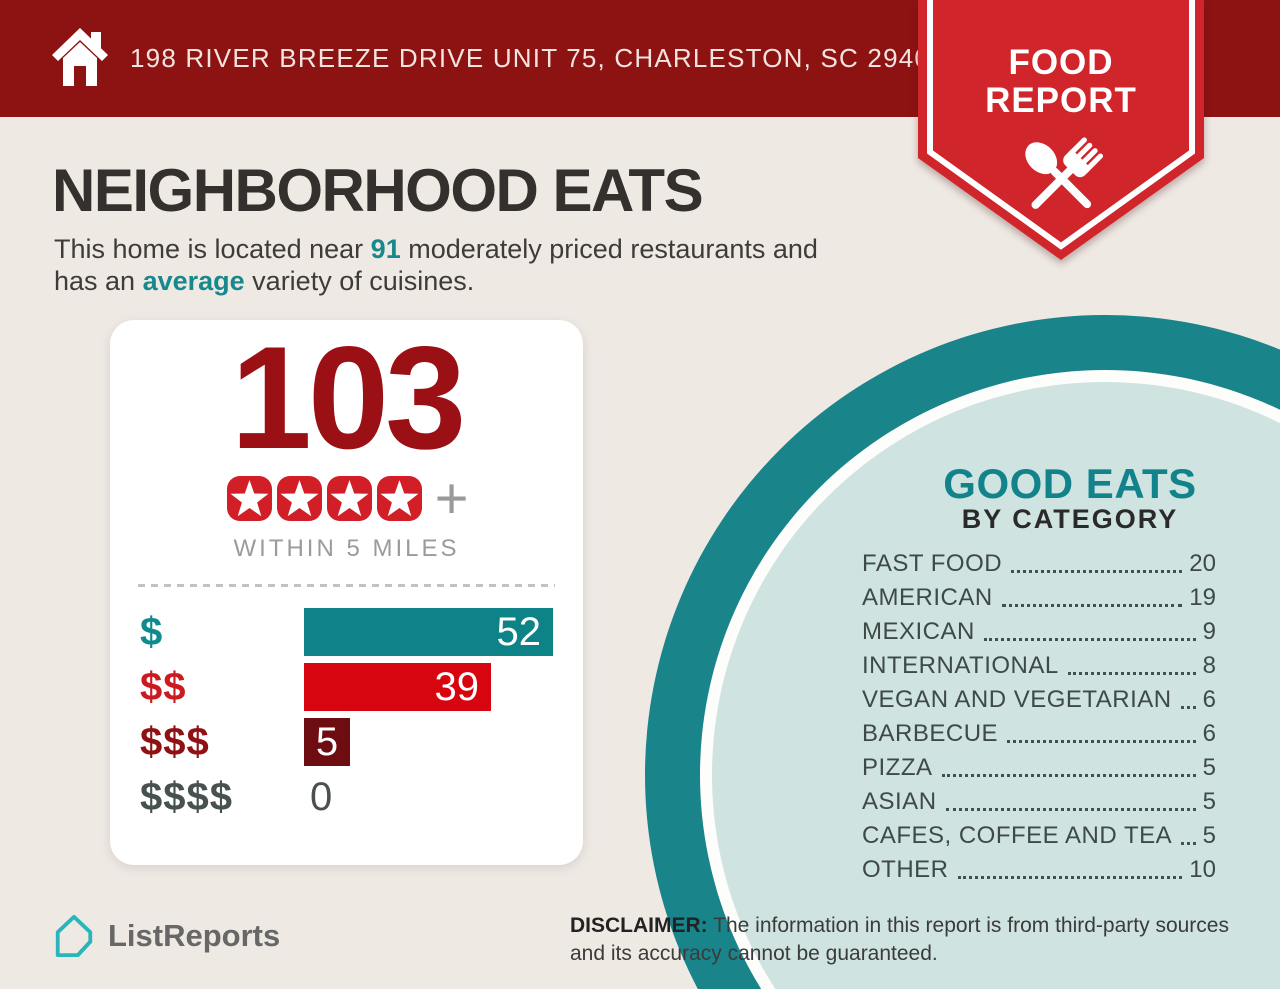  I want to click on listreports-logo-icon, so click(74, 936).